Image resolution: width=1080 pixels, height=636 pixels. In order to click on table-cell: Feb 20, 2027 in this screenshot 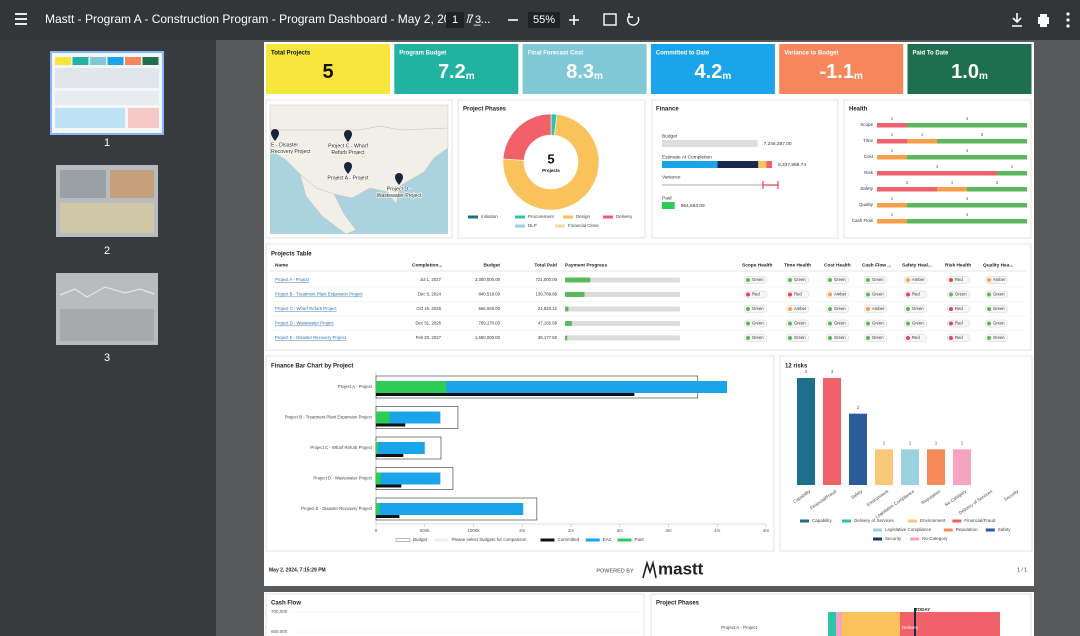, I will do `click(429, 337)`.